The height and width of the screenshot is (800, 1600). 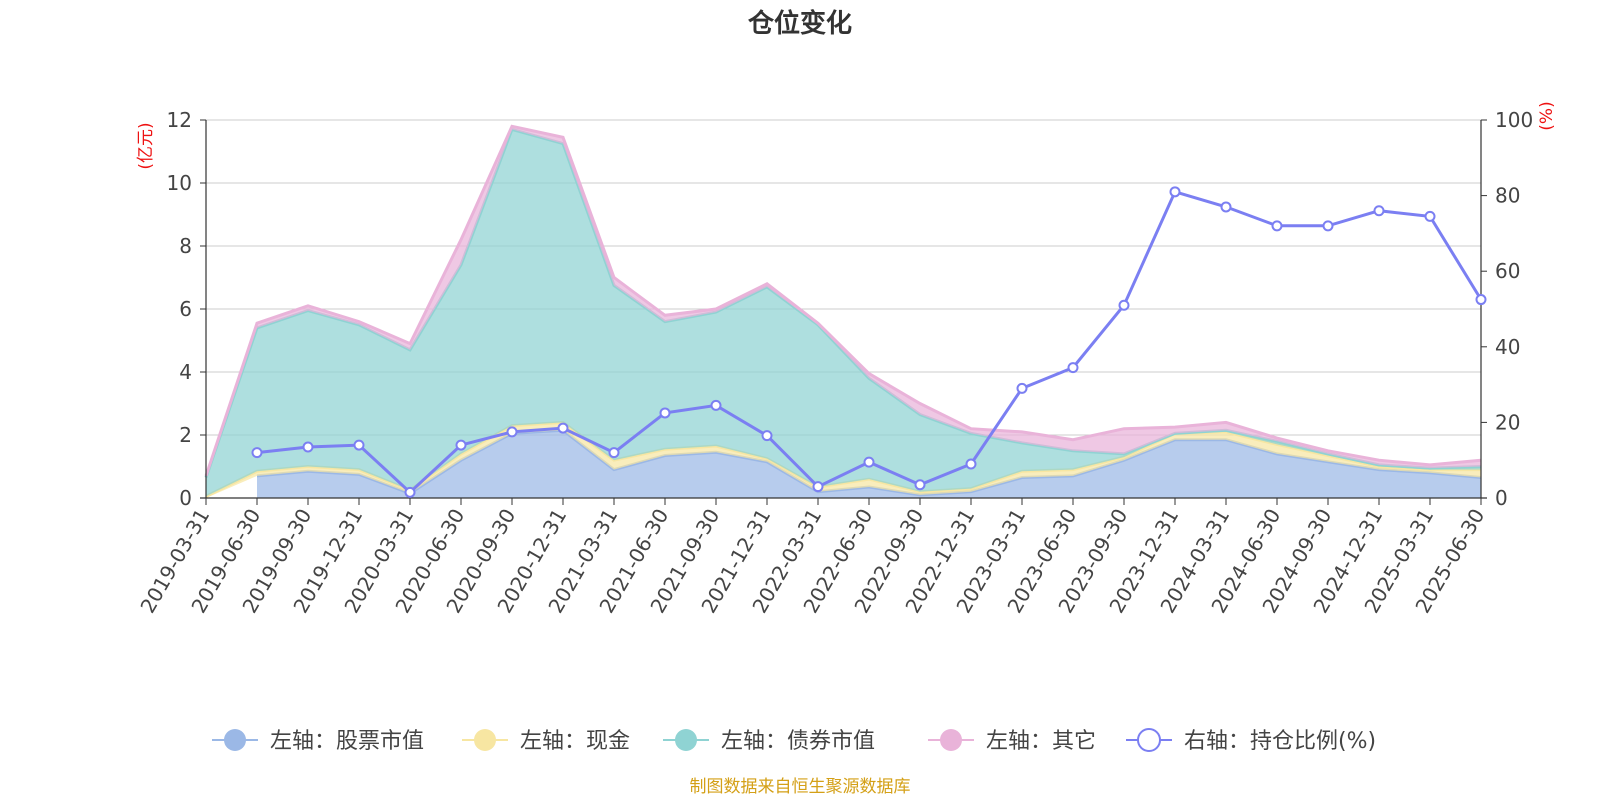 I want to click on legend-label: 左轴：股票市值, so click(x=347, y=741).